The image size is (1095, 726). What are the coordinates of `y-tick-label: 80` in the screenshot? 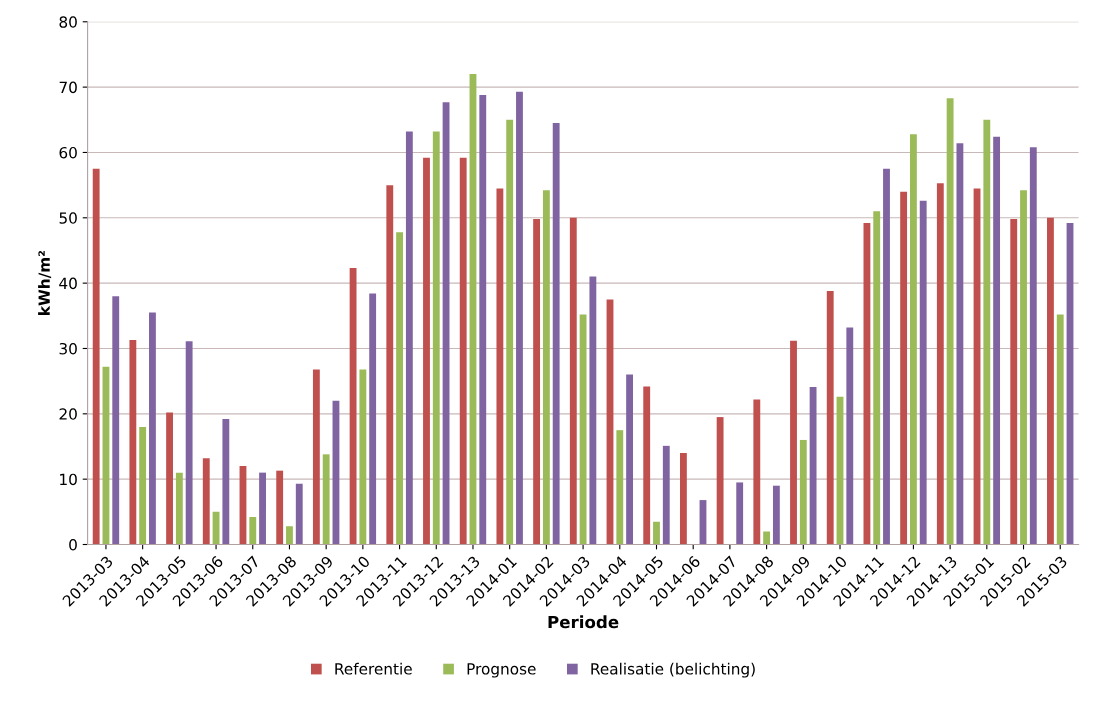 It's located at (68, 22).